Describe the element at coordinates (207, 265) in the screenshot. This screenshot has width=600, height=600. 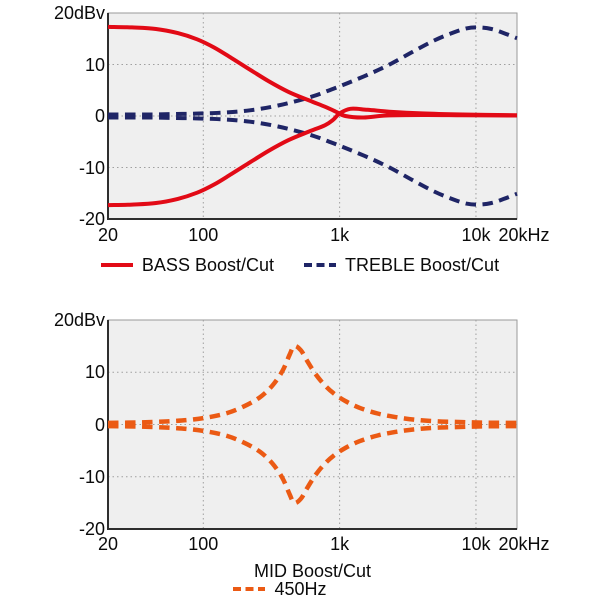
I see `legend-label-bass: BASS Boost/Cut` at that location.